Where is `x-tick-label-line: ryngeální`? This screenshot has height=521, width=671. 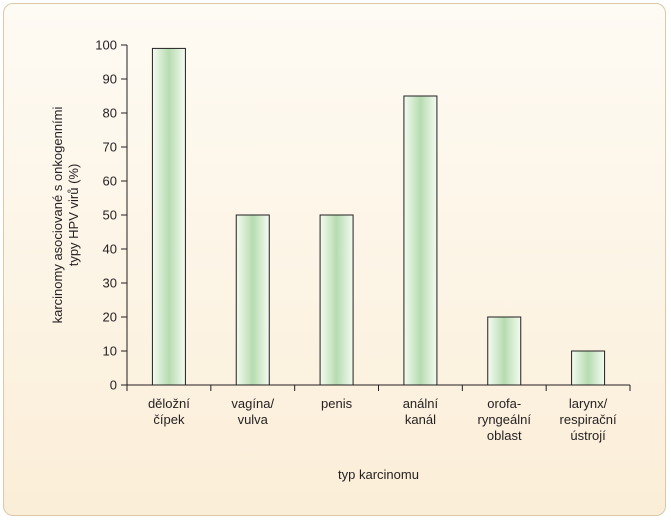
x-tick-label-line: ryngeální is located at coordinates (505, 419).